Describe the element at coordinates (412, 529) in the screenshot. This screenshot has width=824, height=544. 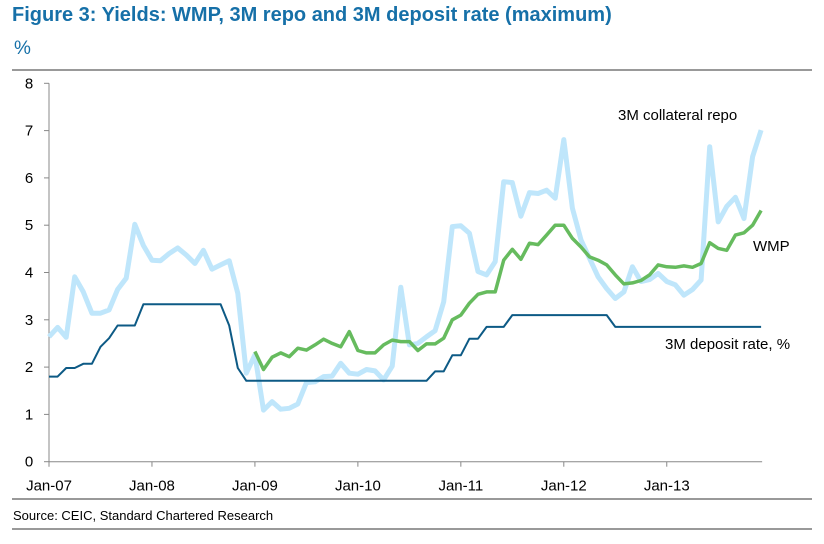
I see `footer-divider` at that location.